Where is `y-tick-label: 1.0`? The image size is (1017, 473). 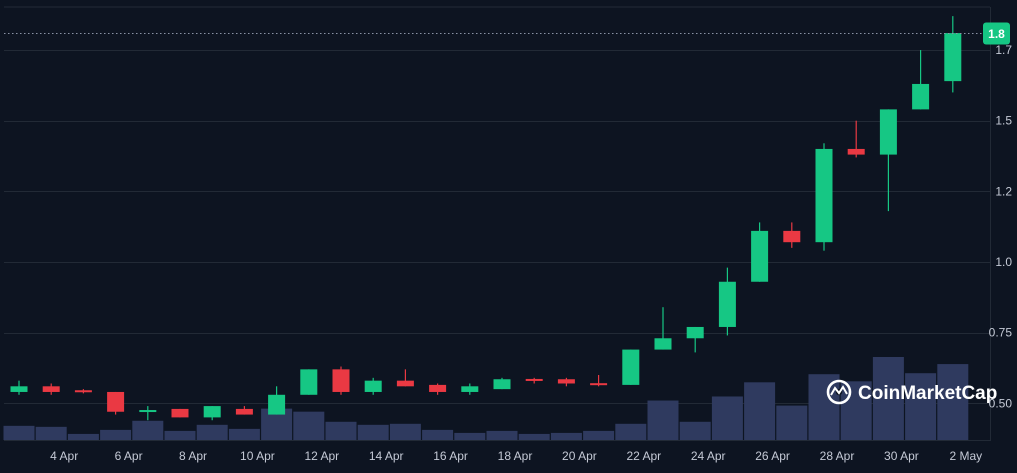 y-tick-label: 1.0 is located at coordinates (1003, 262).